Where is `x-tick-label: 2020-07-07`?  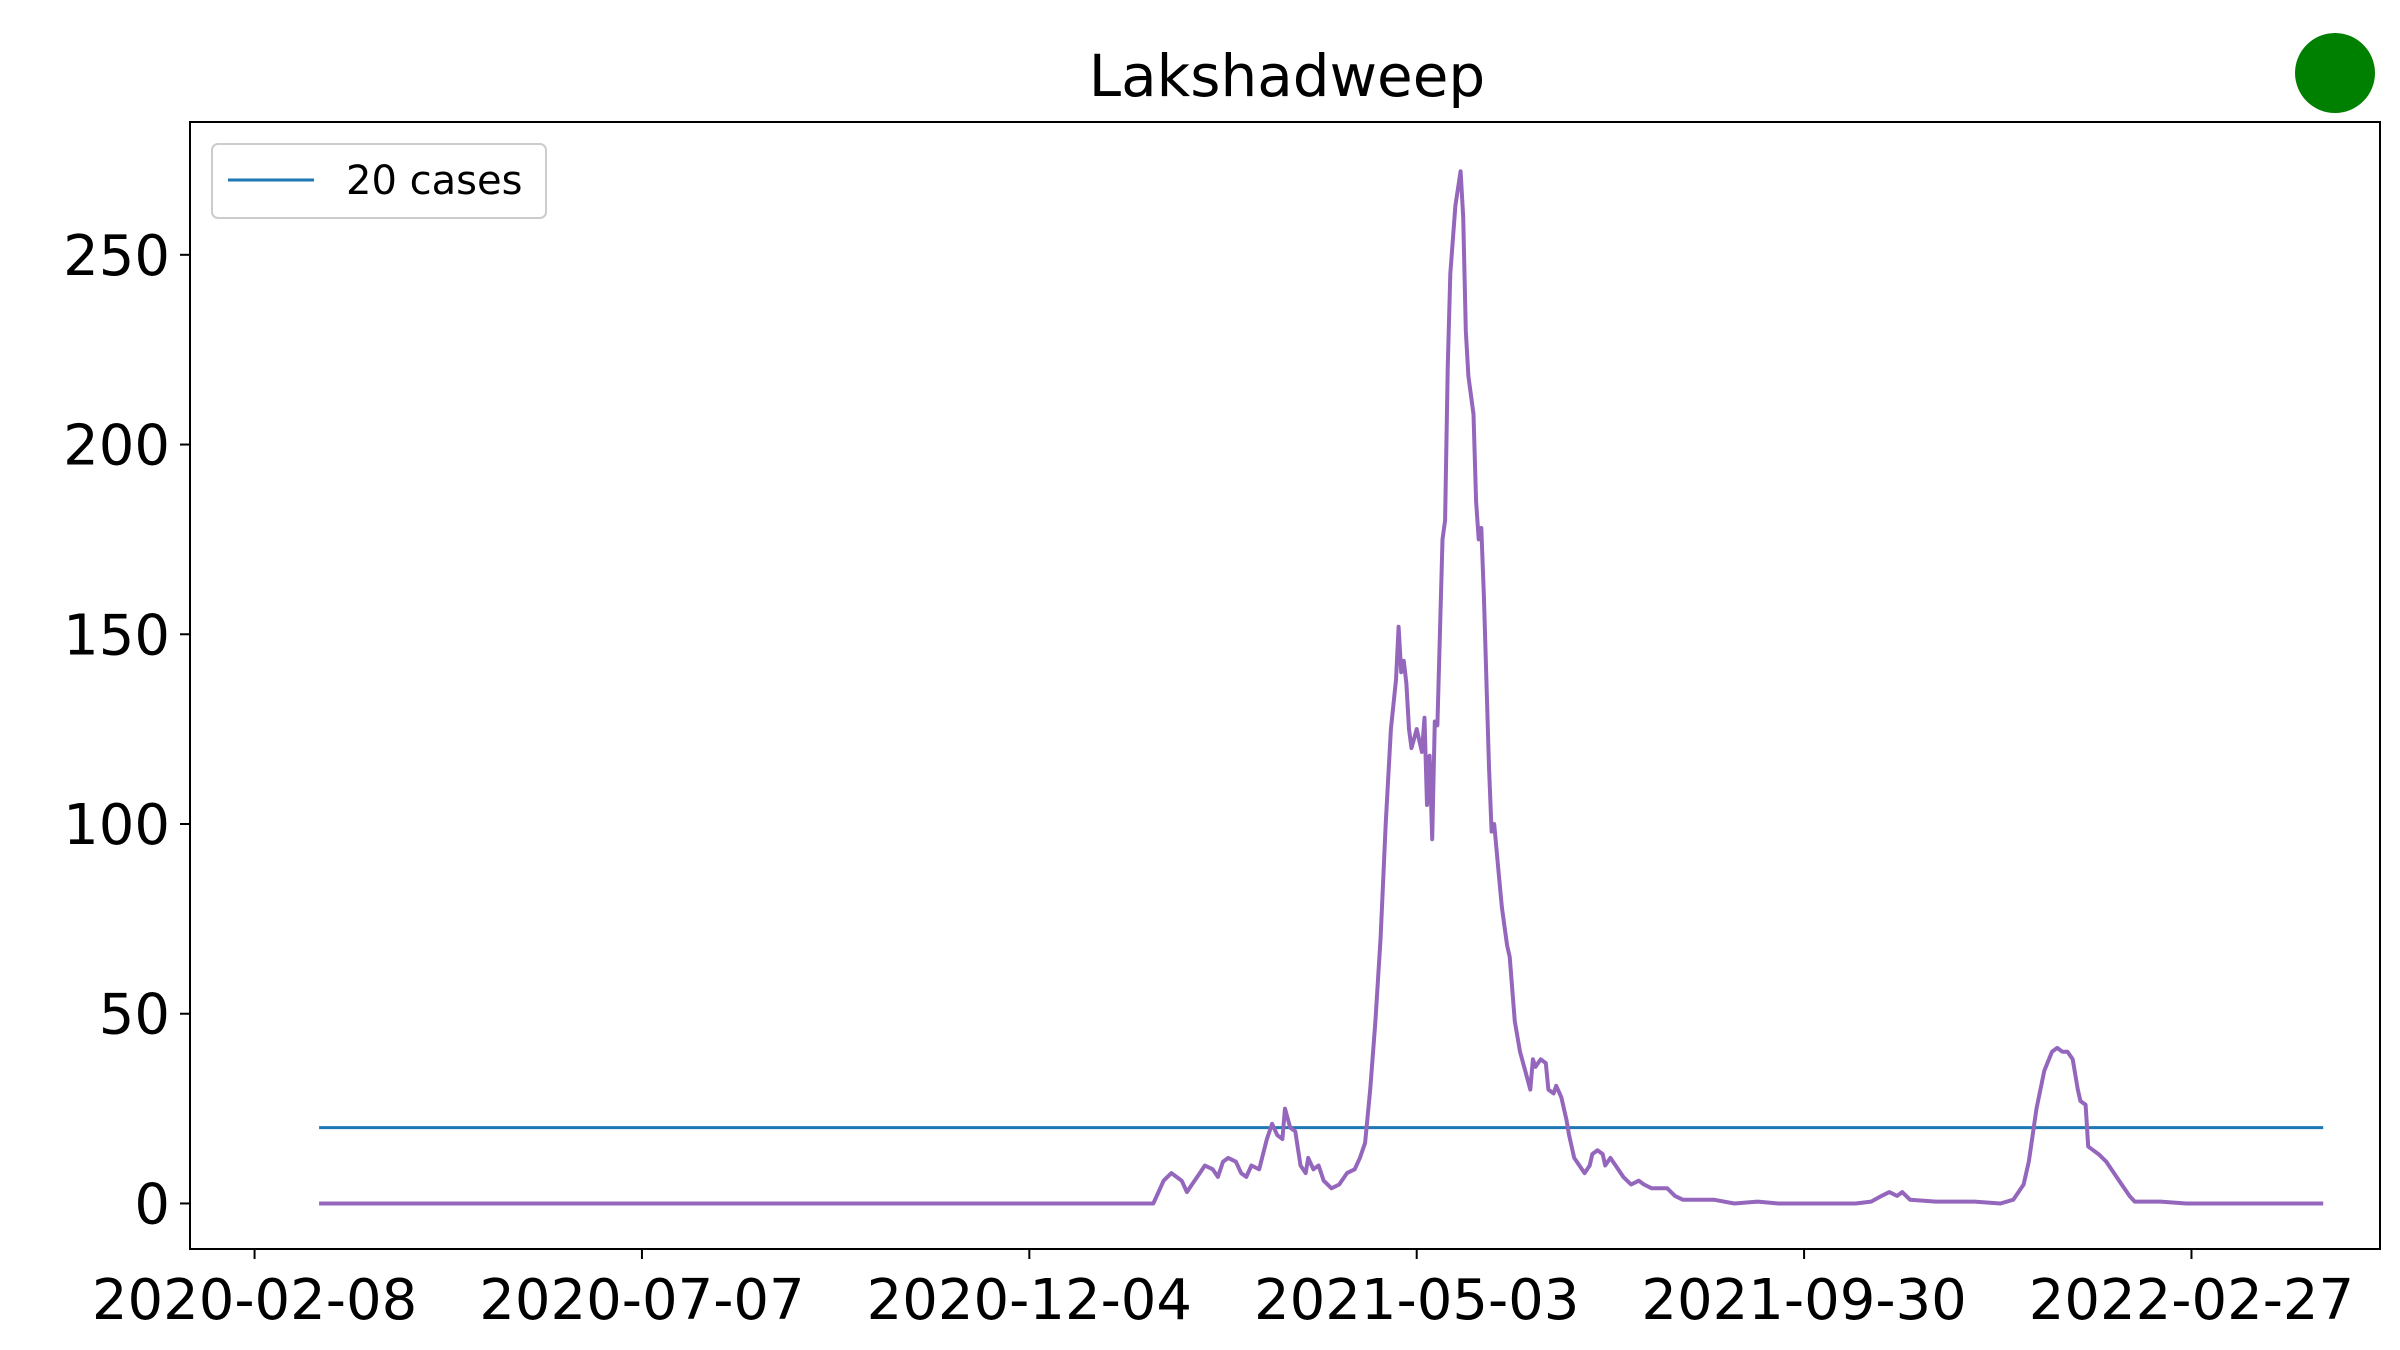
x-tick-label: 2020-07-07 is located at coordinates (641, 1300).